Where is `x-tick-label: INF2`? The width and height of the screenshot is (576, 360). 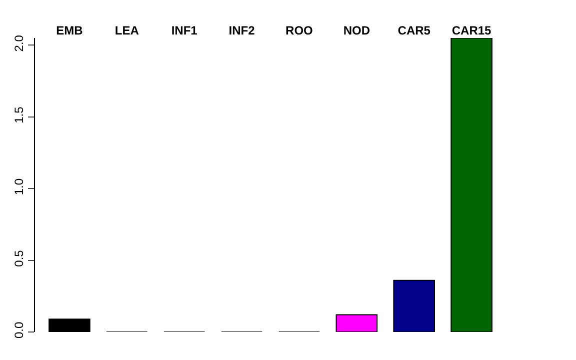 x-tick-label: INF2 is located at coordinates (242, 31).